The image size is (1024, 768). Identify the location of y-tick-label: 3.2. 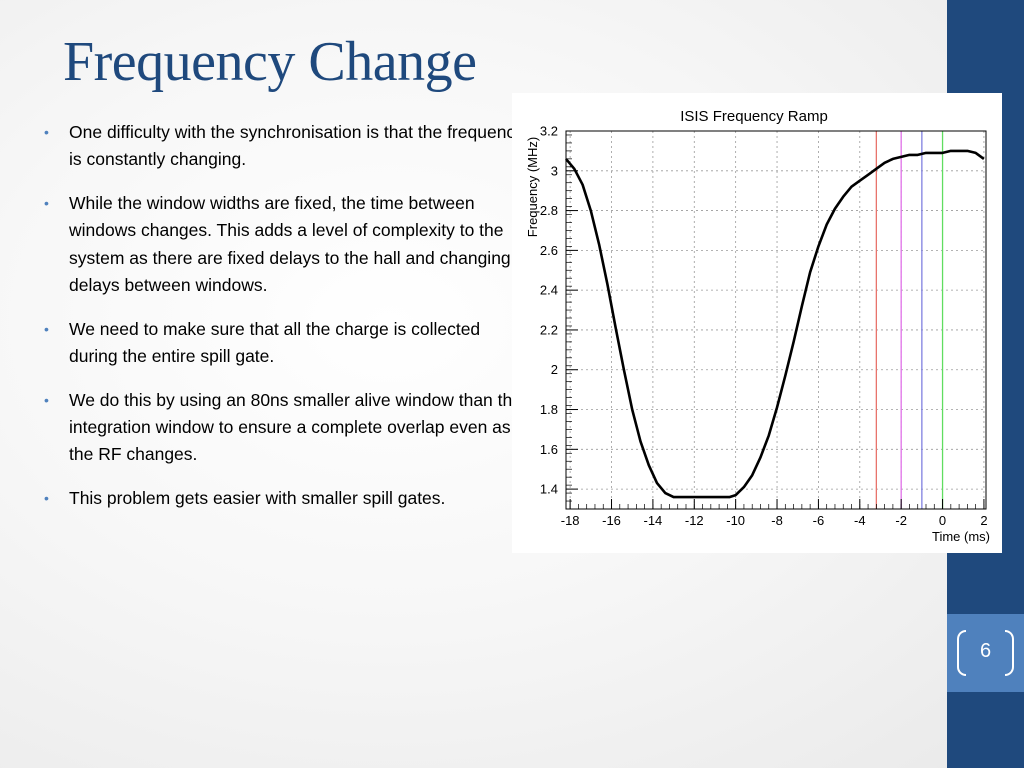
(549, 131).